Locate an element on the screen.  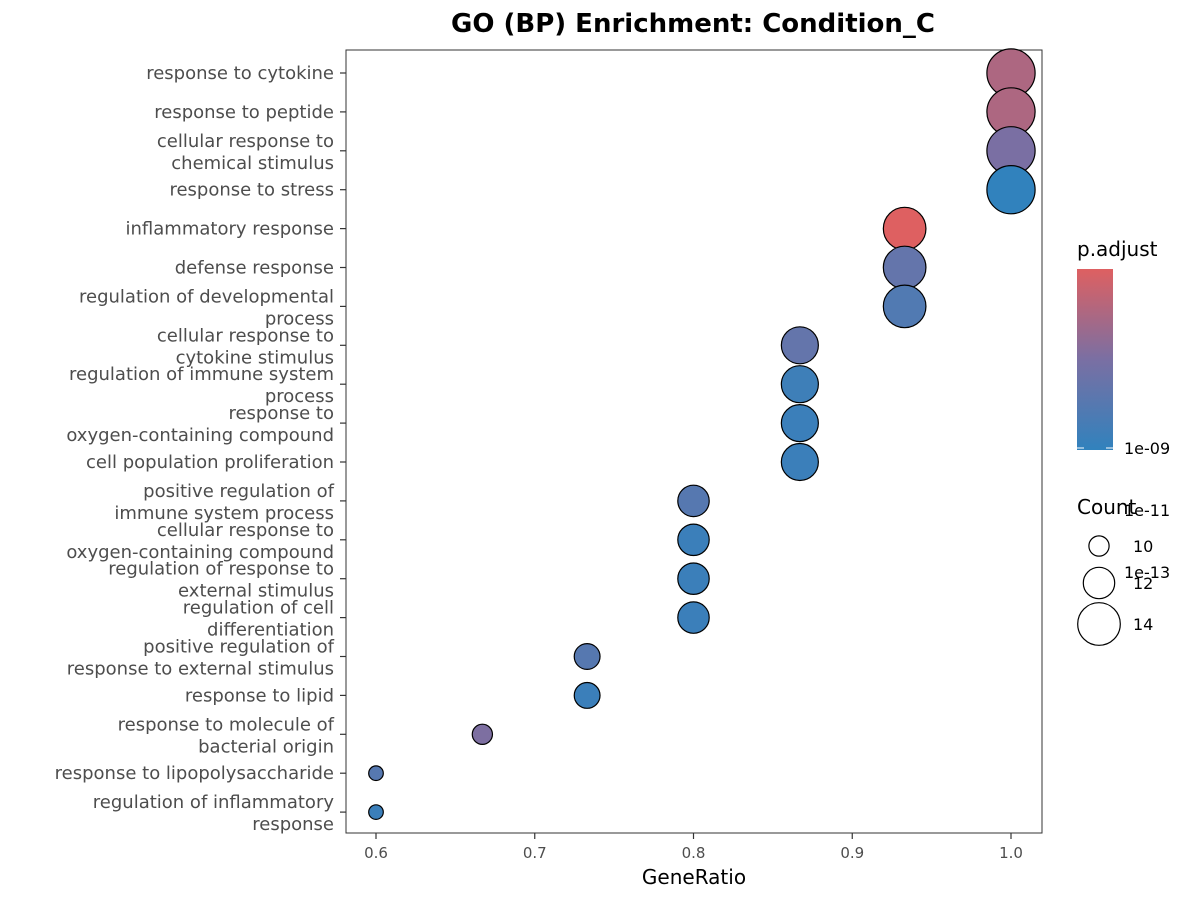
y-axis-ticks is located at coordinates (343, 442).